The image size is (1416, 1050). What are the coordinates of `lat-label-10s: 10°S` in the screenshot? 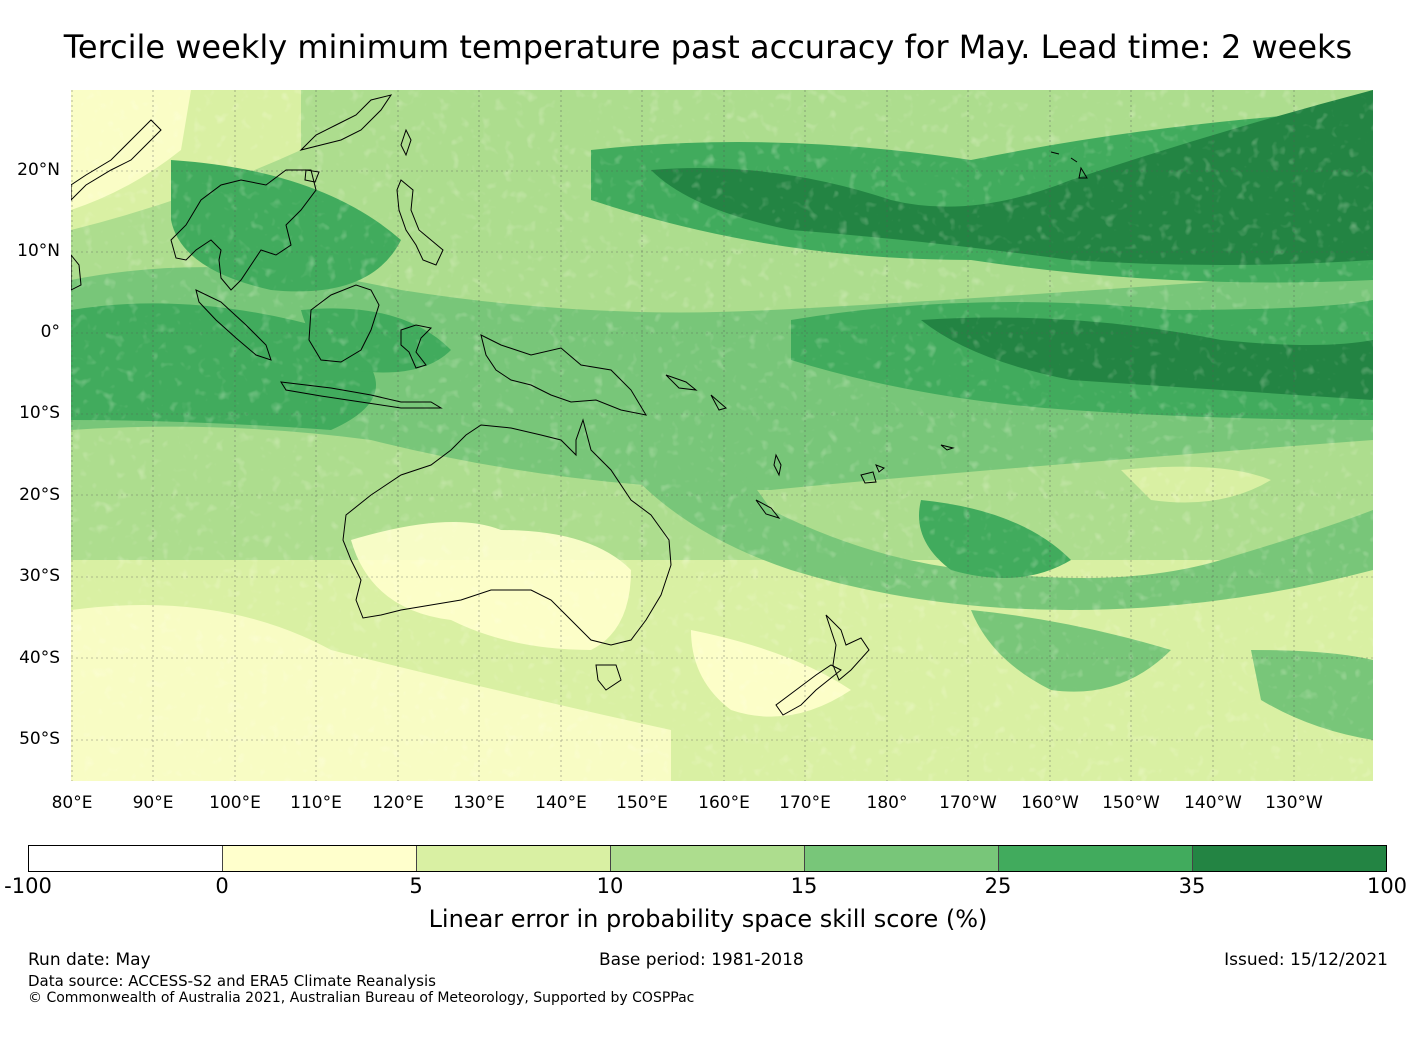 It's located at (39, 413).